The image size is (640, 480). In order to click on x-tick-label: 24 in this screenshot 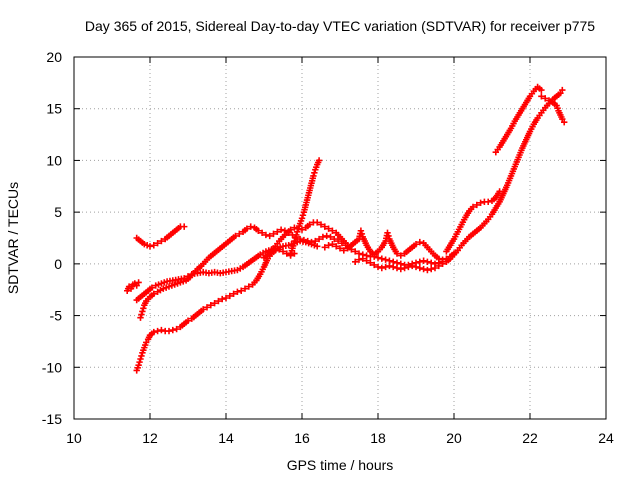, I will do `click(606, 438)`.